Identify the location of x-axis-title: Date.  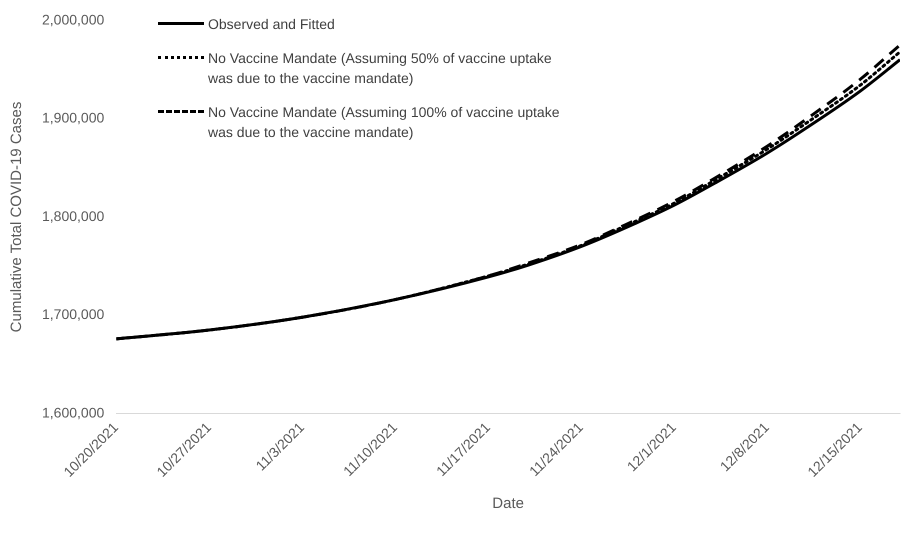
(508, 503).